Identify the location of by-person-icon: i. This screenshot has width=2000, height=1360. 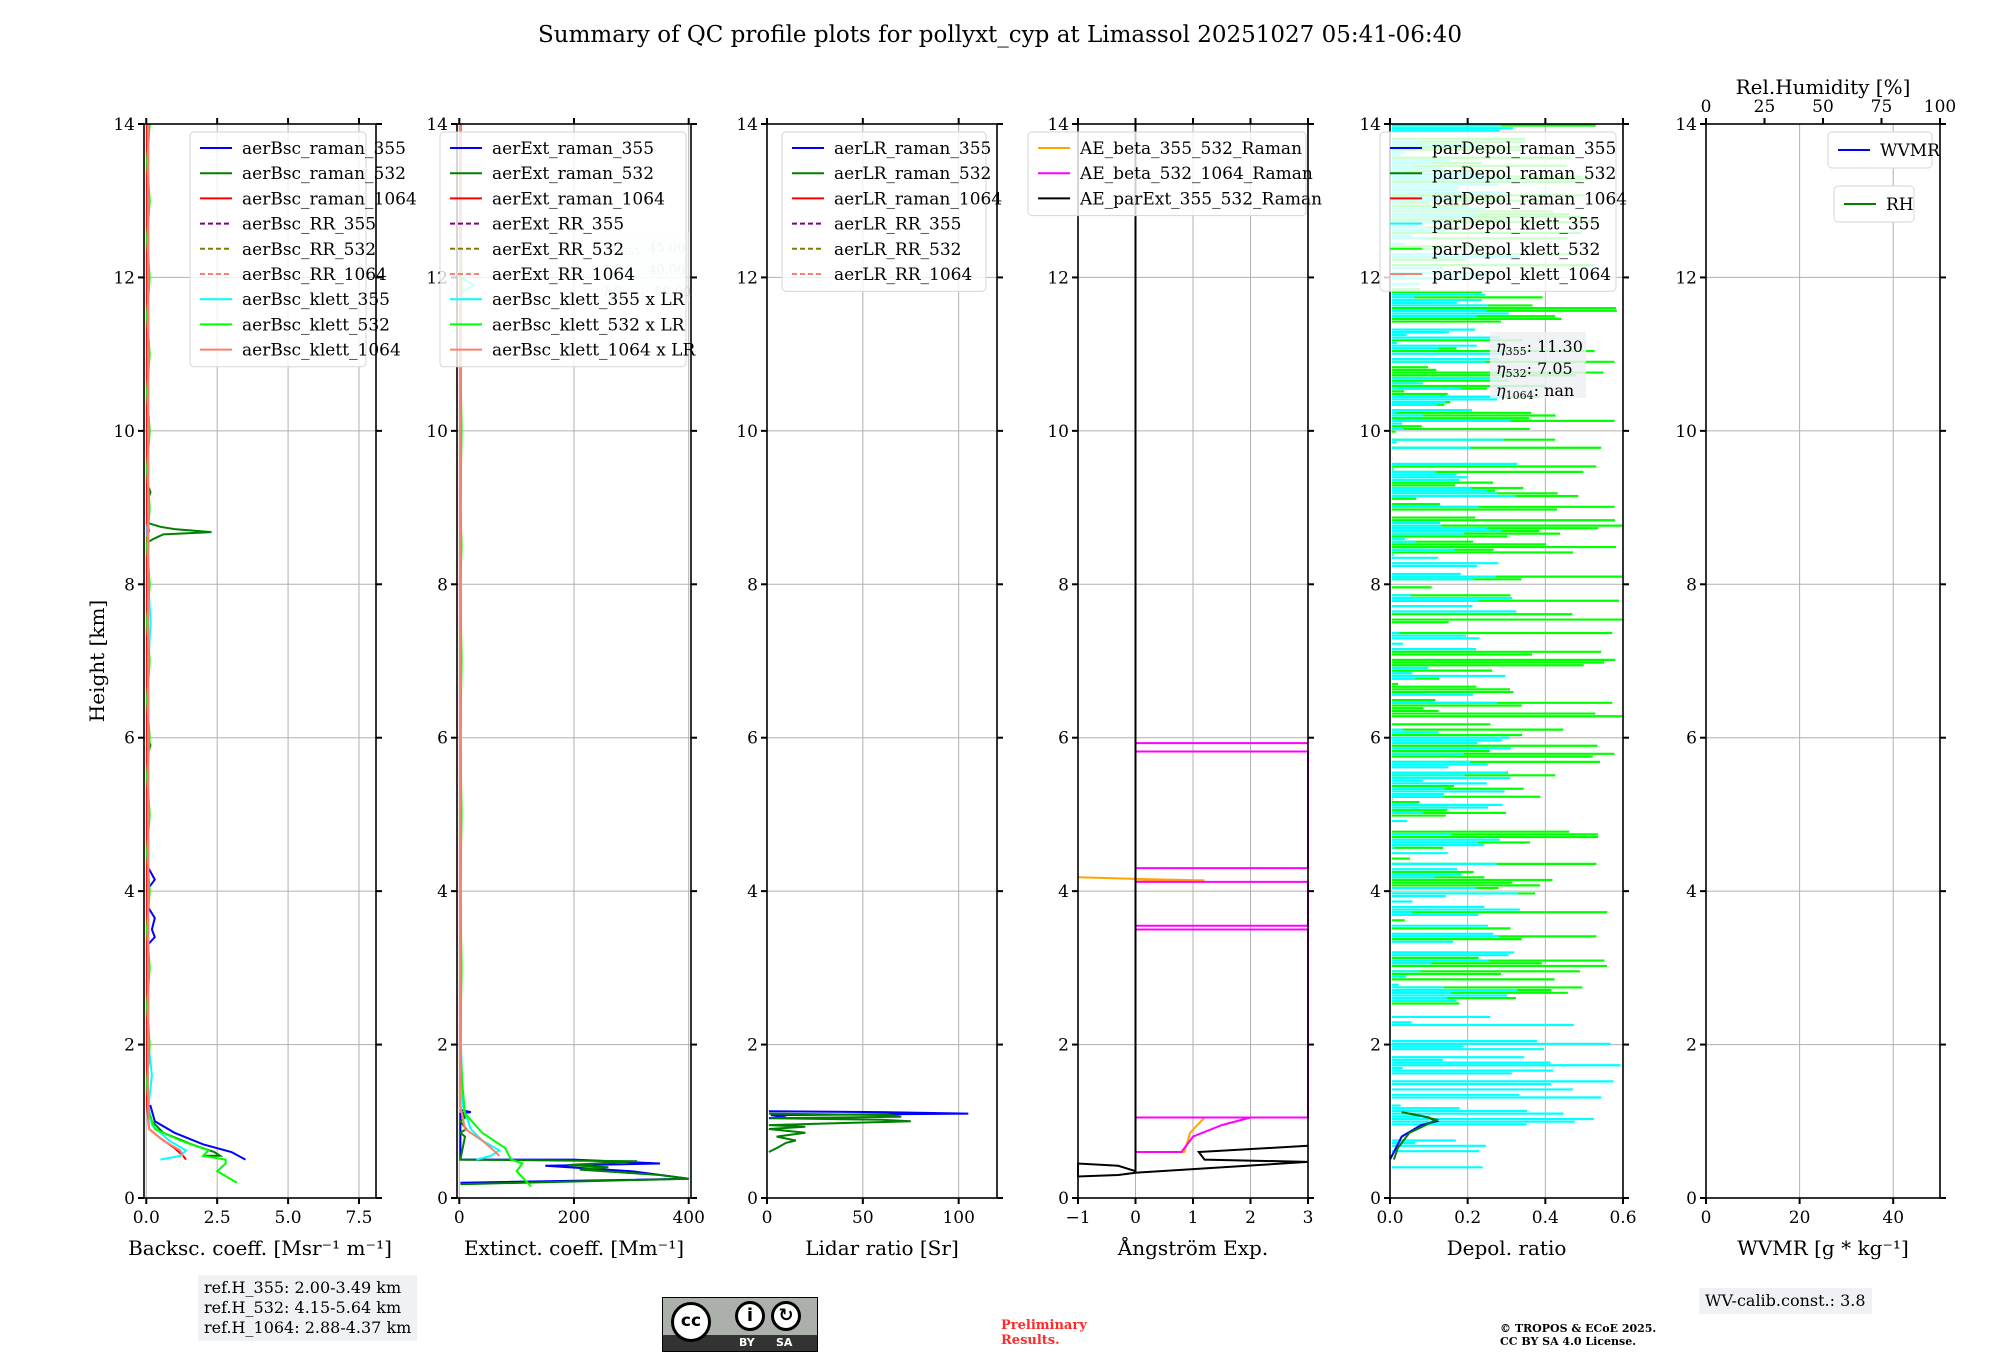
(750, 1316).